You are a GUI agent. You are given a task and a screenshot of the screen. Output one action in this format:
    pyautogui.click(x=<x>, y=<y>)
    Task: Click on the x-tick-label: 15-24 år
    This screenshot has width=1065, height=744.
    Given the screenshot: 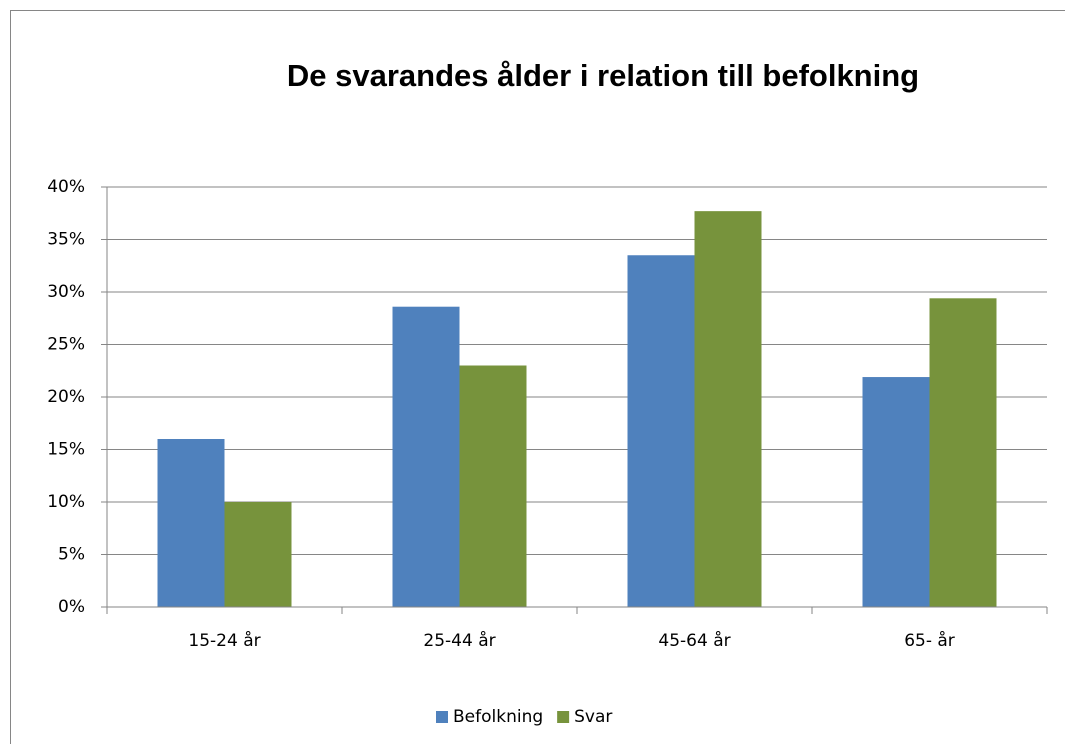 What is the action you would take?
    pyautogui.click(x=224, y=640)
    